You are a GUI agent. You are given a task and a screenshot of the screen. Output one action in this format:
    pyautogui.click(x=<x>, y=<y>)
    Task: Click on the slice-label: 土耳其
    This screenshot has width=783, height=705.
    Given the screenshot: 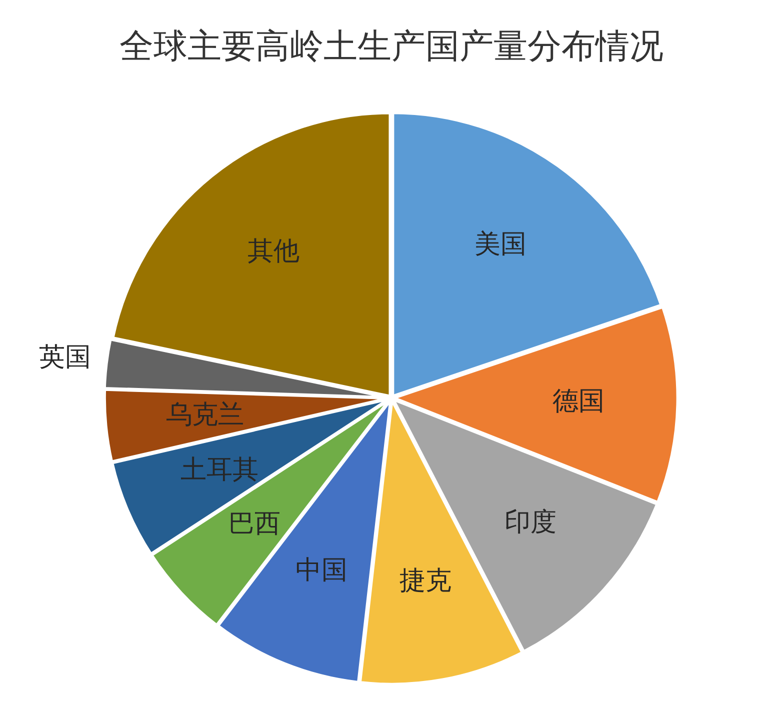 What is the action you would take?
    pyautogui.click(x=219, y=469)
    